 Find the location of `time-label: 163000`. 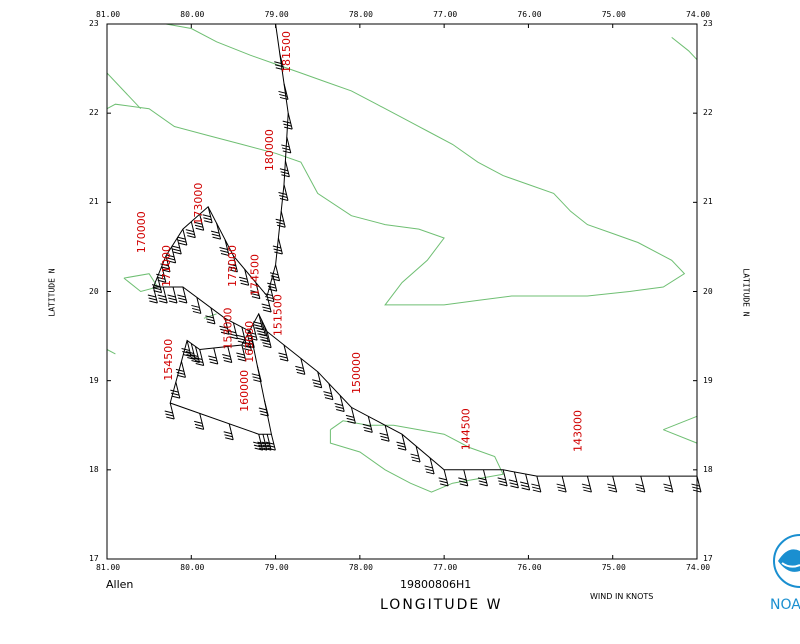

time-label: 163000 is located at coordinates (249, 342).